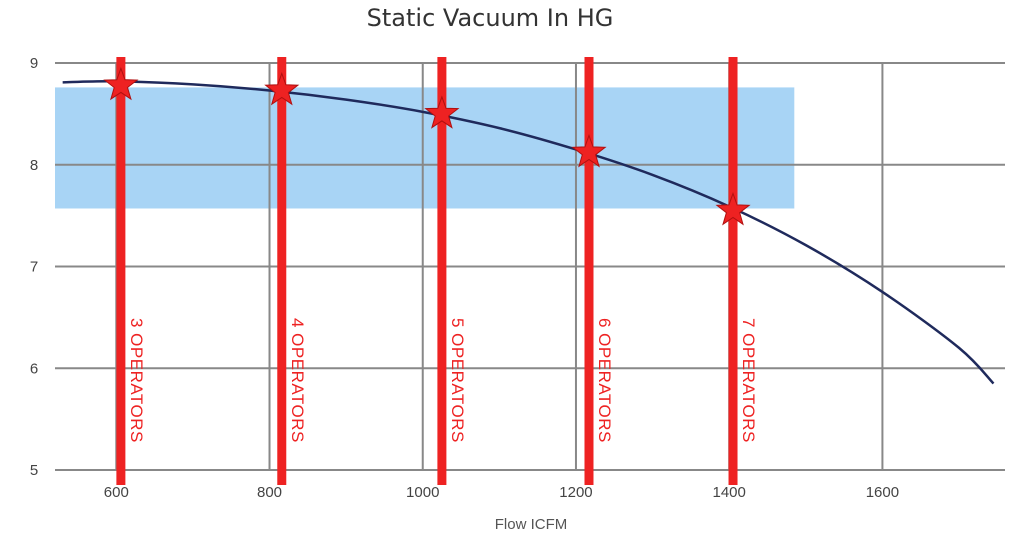  Describe the element at coordinates (297, 380) in the screenshot. I see `operator-label: 4 OPERATORS` at that location.